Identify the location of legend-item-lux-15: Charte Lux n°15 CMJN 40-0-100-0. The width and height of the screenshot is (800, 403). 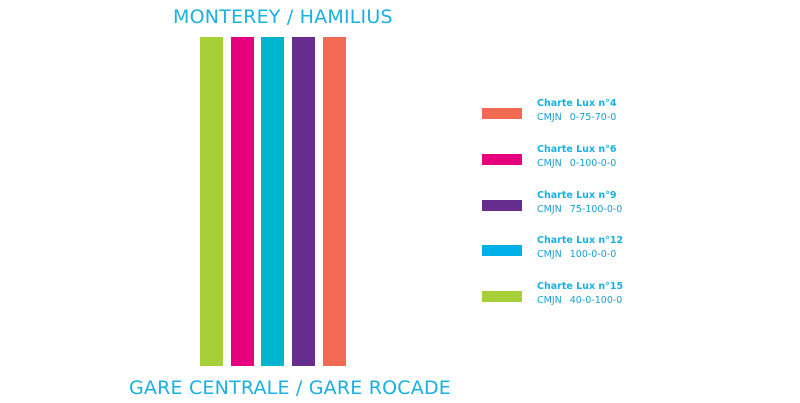
(582, 296).